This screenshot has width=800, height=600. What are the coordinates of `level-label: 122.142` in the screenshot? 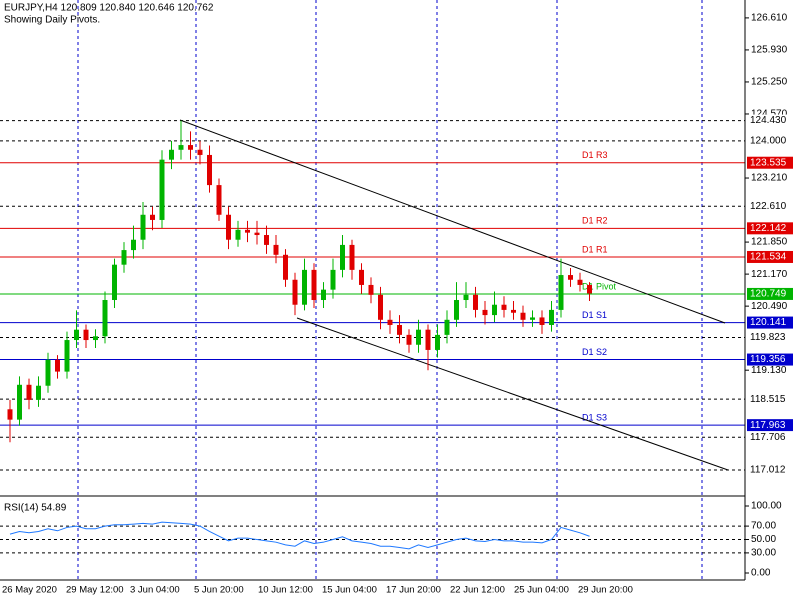 It's located at (768, 228).